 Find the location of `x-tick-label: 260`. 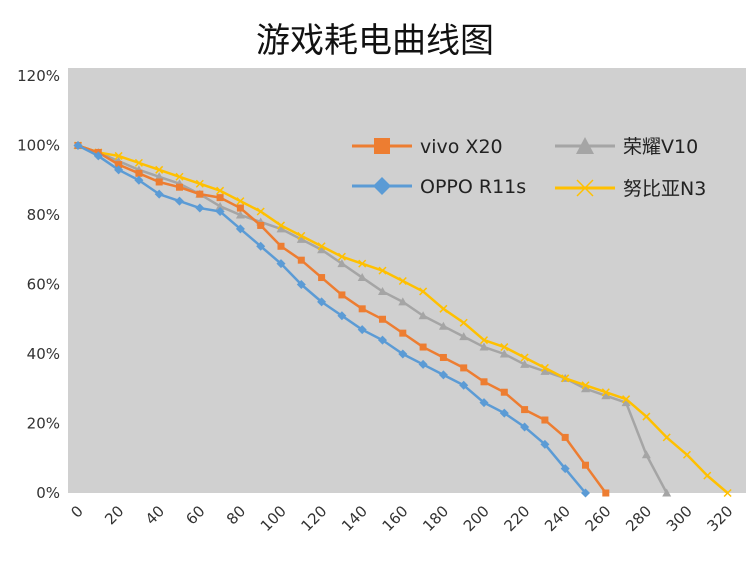

x-tick-label: 260 is located at coordinates (598, 518).